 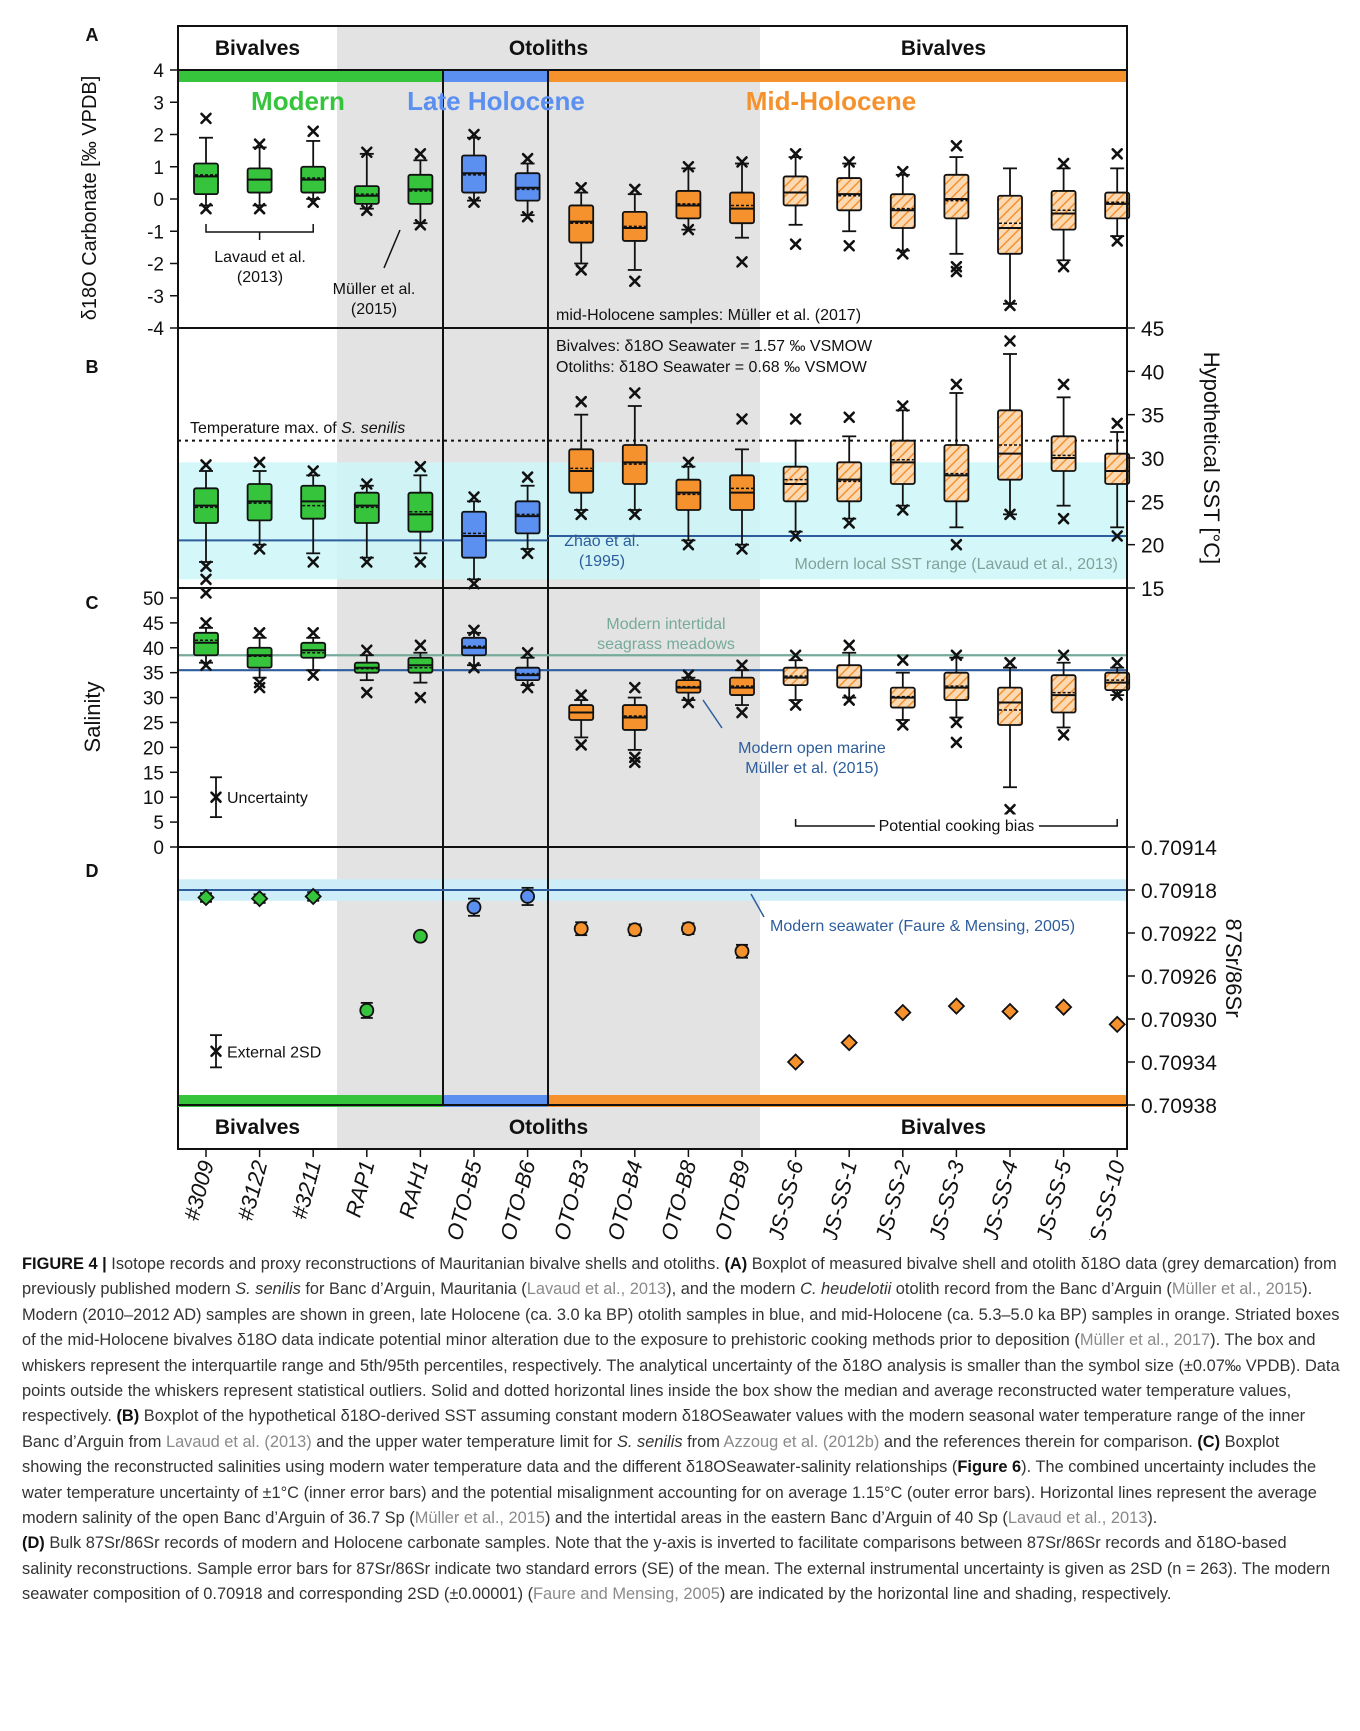 I want to click on sr-point-RAH1, so click(x=420, y=936).